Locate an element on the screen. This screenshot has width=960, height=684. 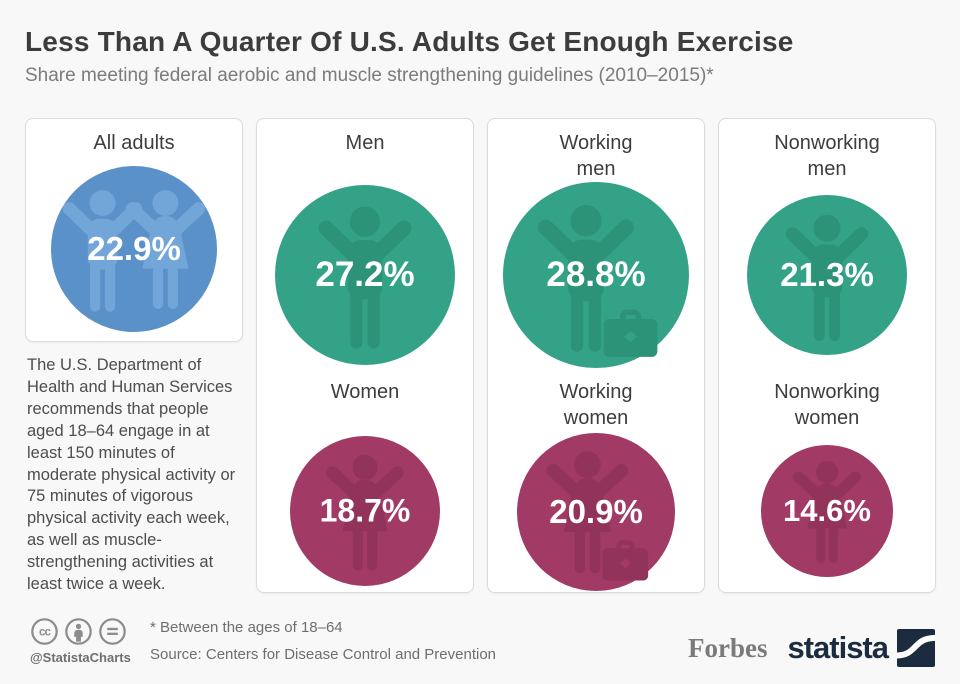
panel-label: Women is located at coordinates (365, 391).